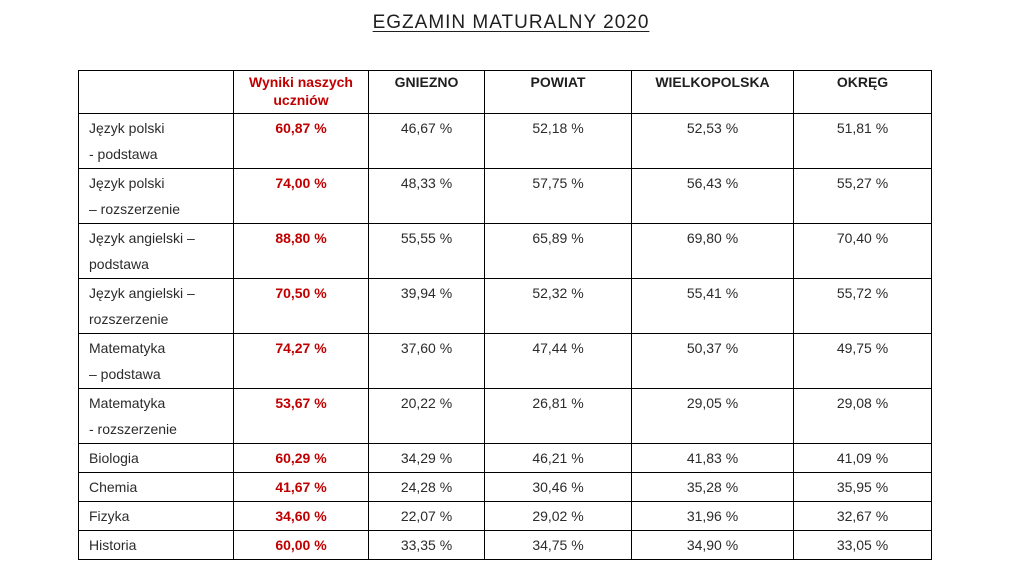  Describe the element at coordinates (156, 140) in the screenshot. I see `subject-cell: Język polski - podstawa` at that location.